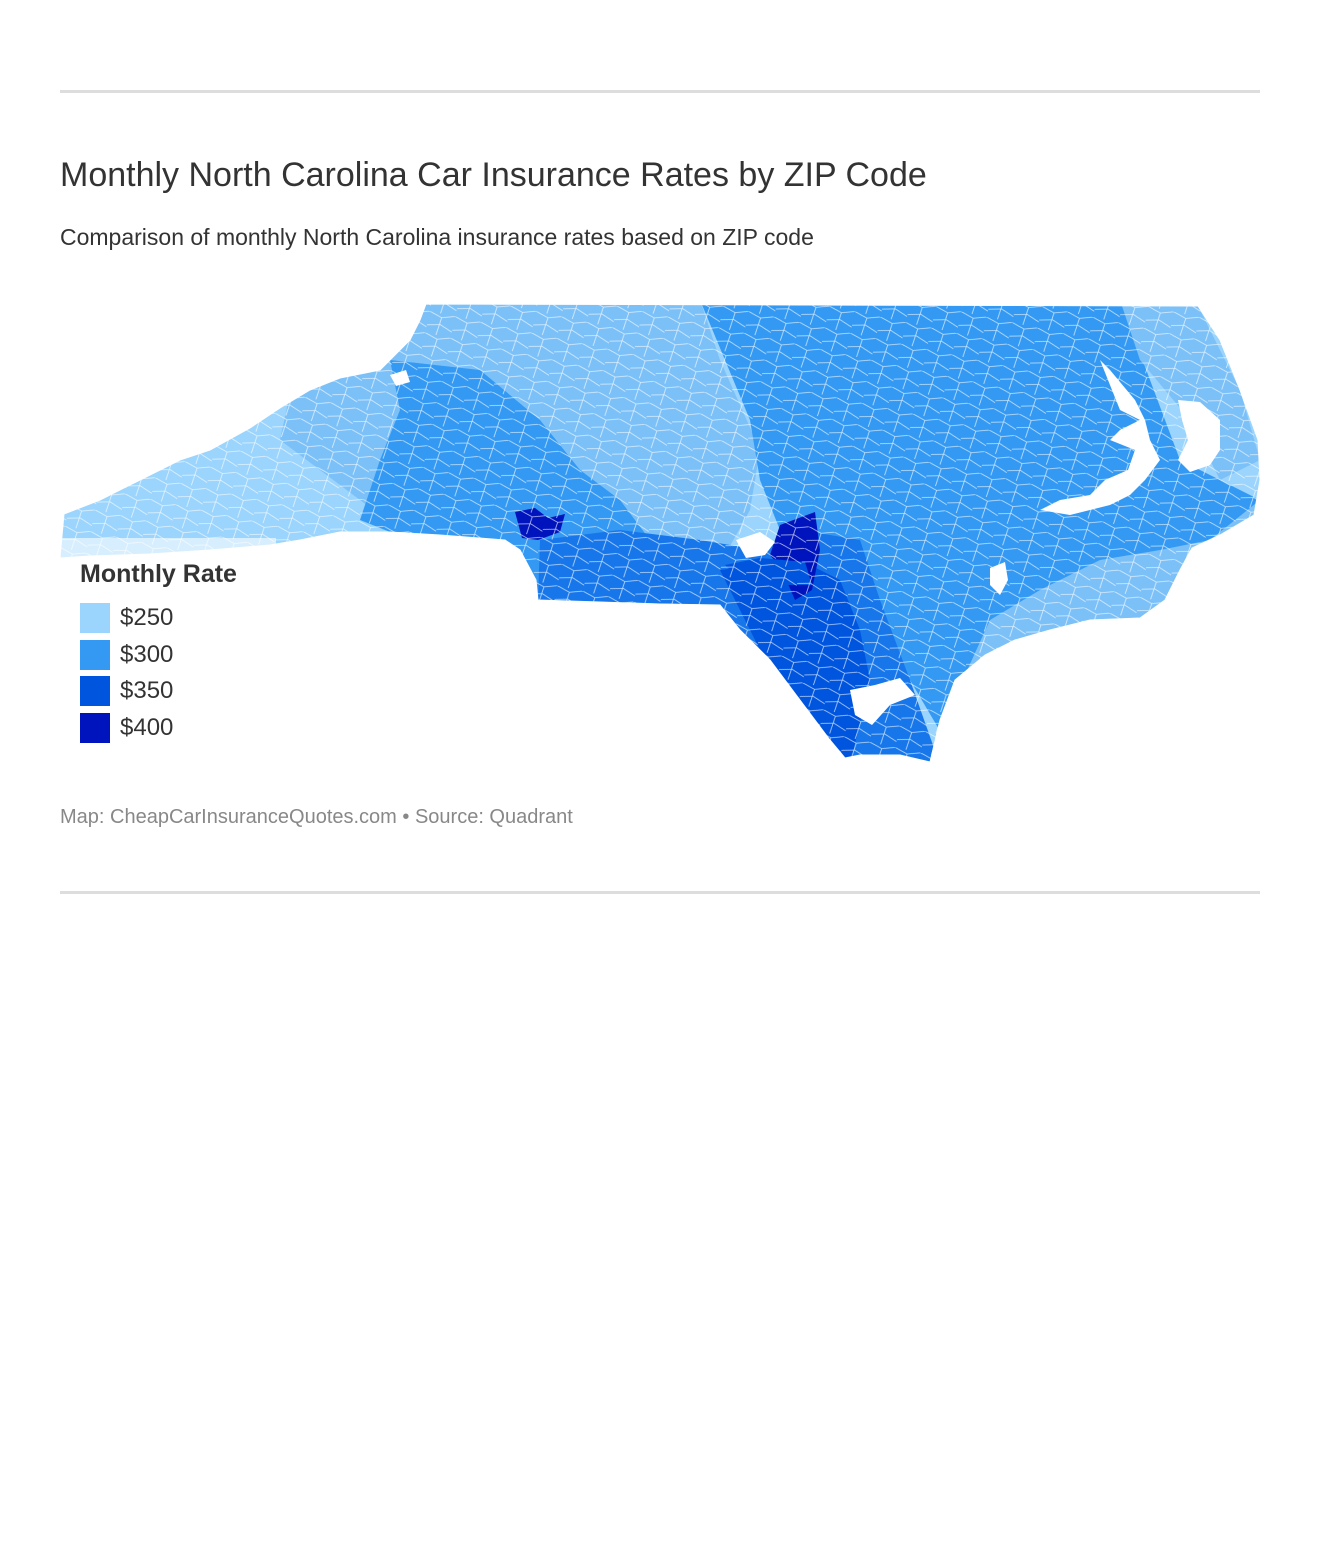  Describe the element at coordinates (147, 618) in the screenshot. I see `legend-label: $250` at that location.